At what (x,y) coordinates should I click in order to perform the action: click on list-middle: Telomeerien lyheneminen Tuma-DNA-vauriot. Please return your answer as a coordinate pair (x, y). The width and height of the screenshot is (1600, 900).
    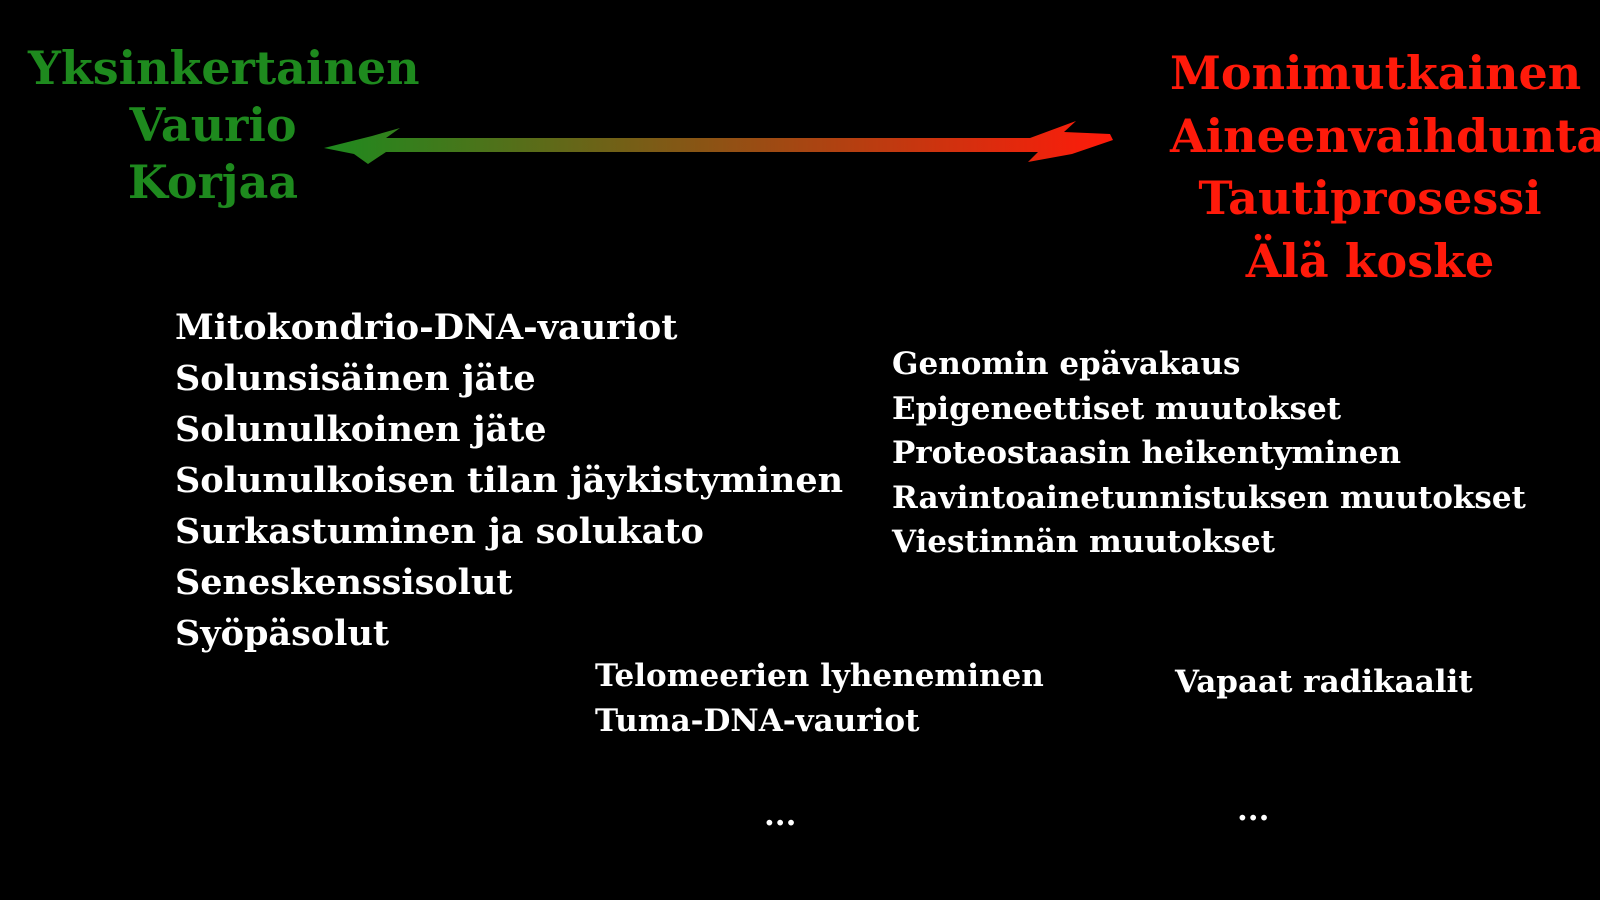
    Looking at the image, I should click on (819, 699).